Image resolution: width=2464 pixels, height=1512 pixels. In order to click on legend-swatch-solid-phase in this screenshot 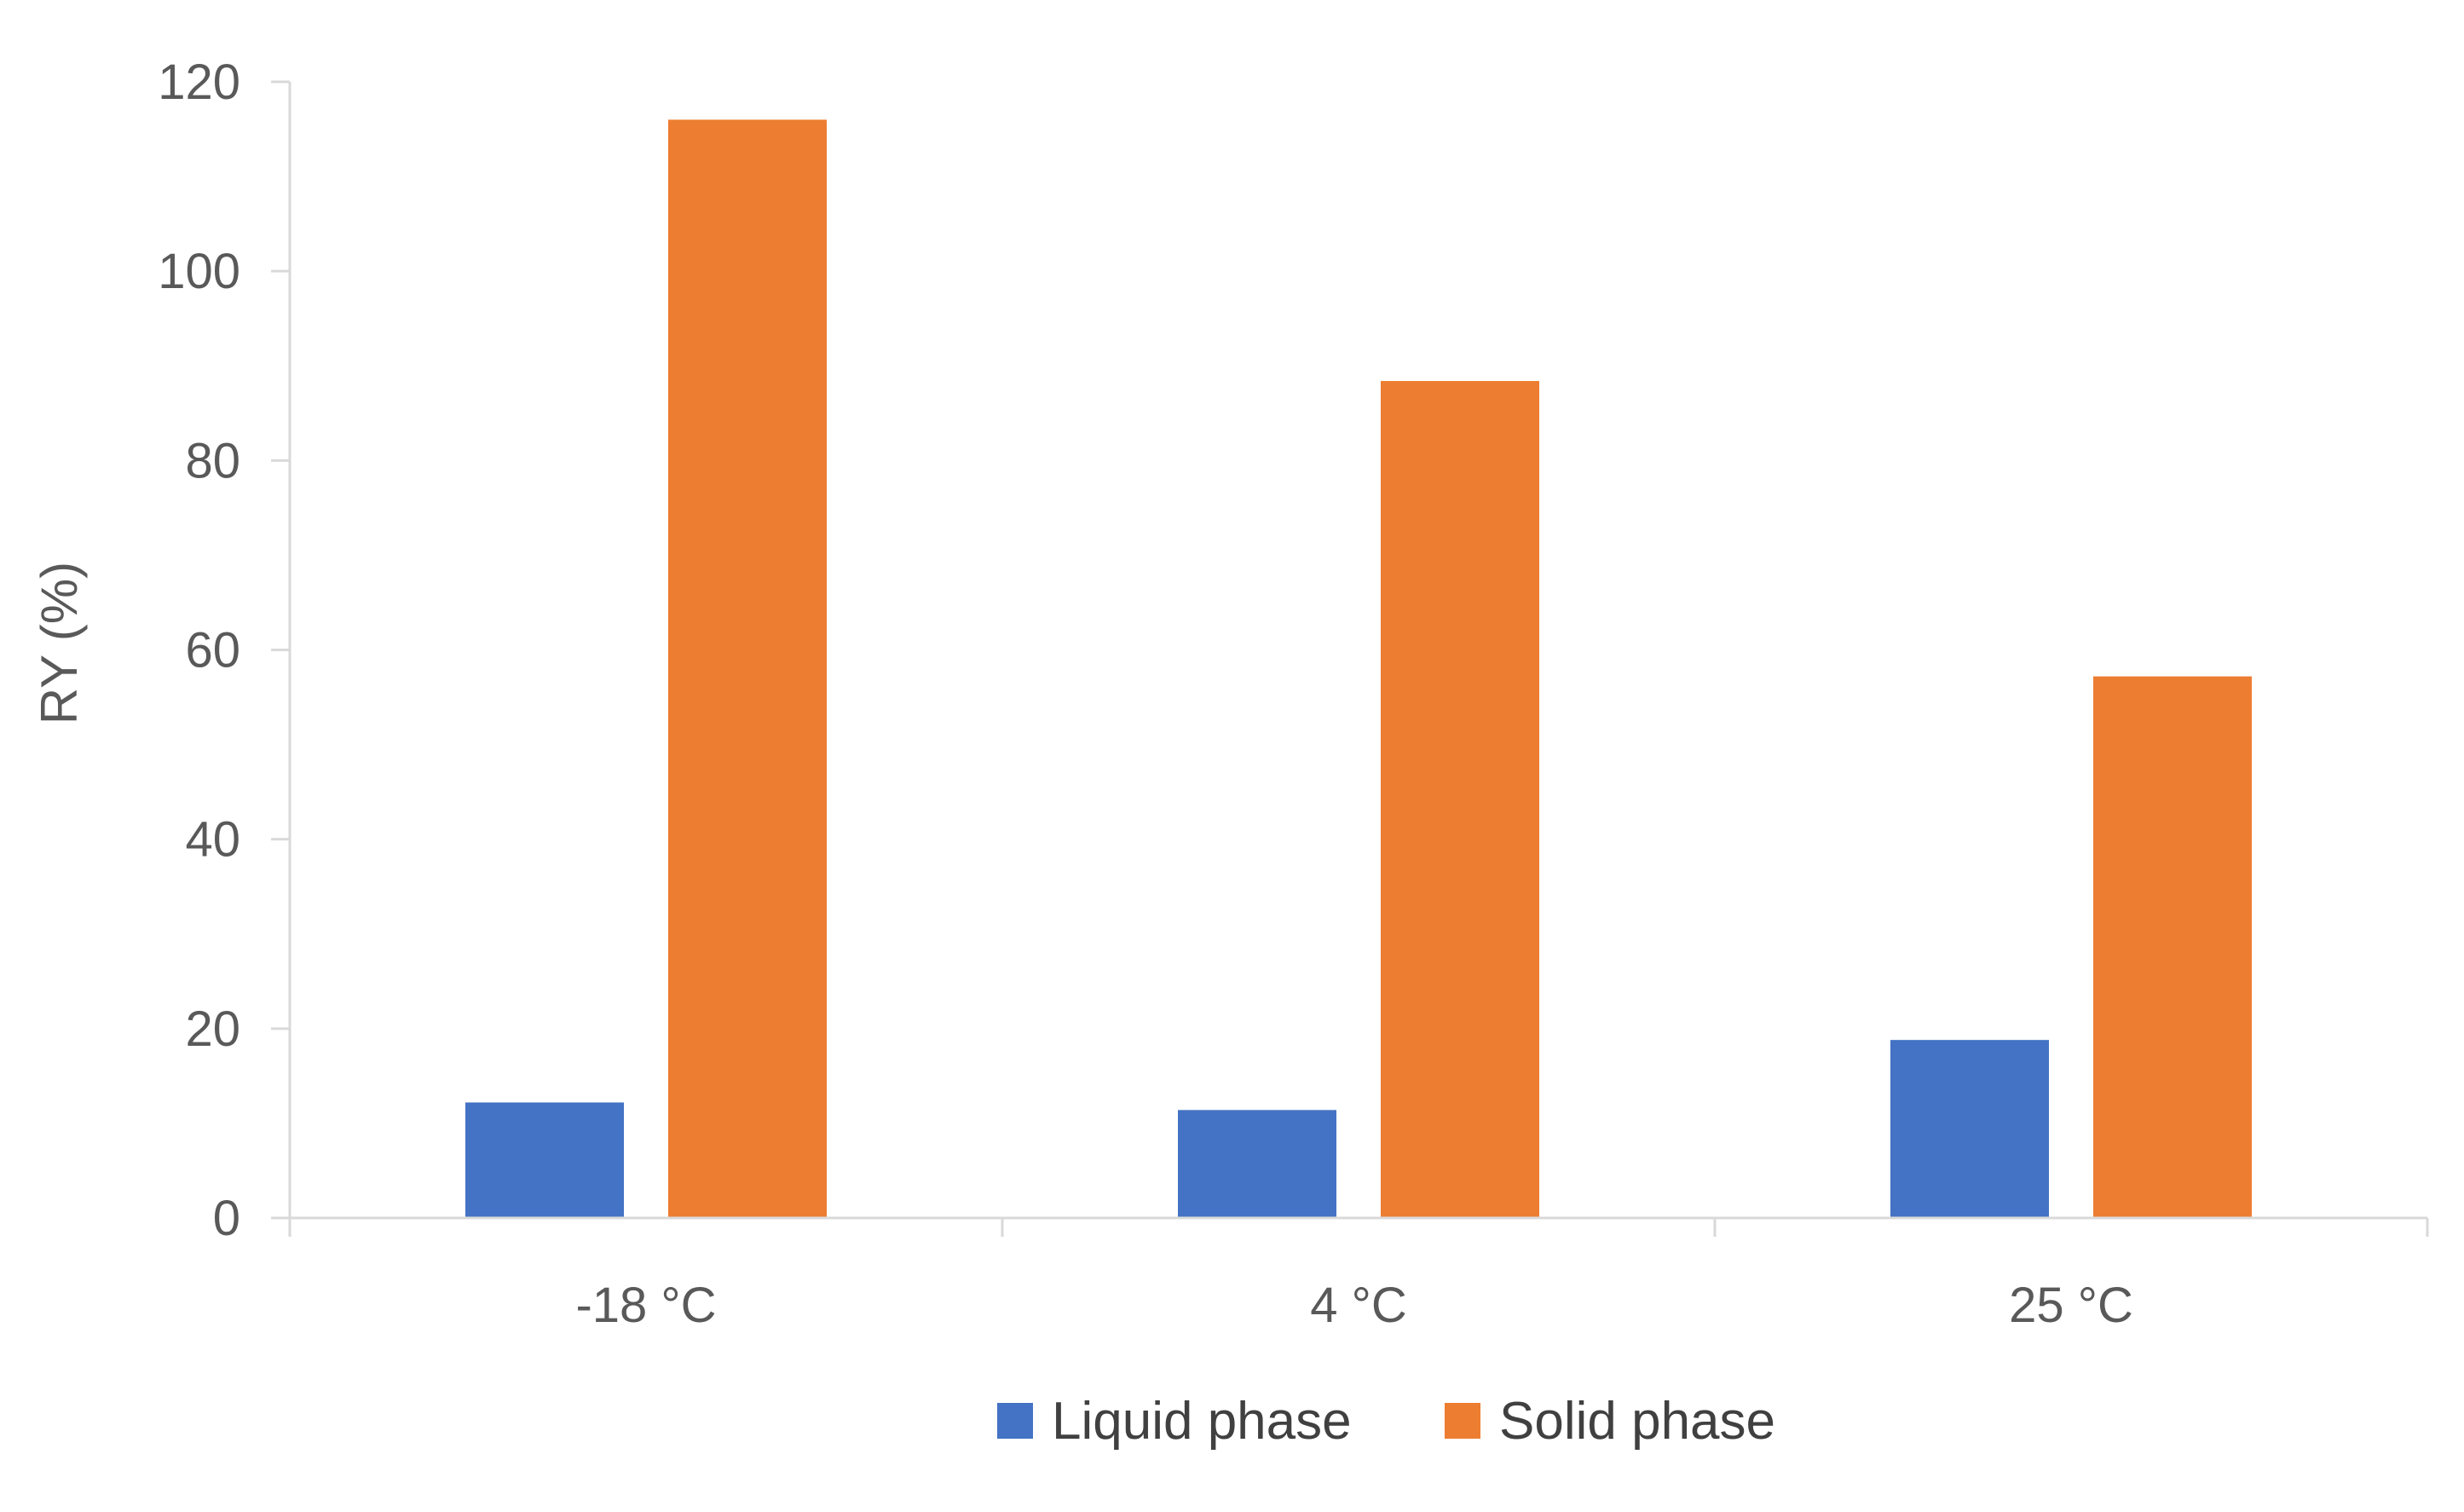, I will do `click(1462, 1421)`.